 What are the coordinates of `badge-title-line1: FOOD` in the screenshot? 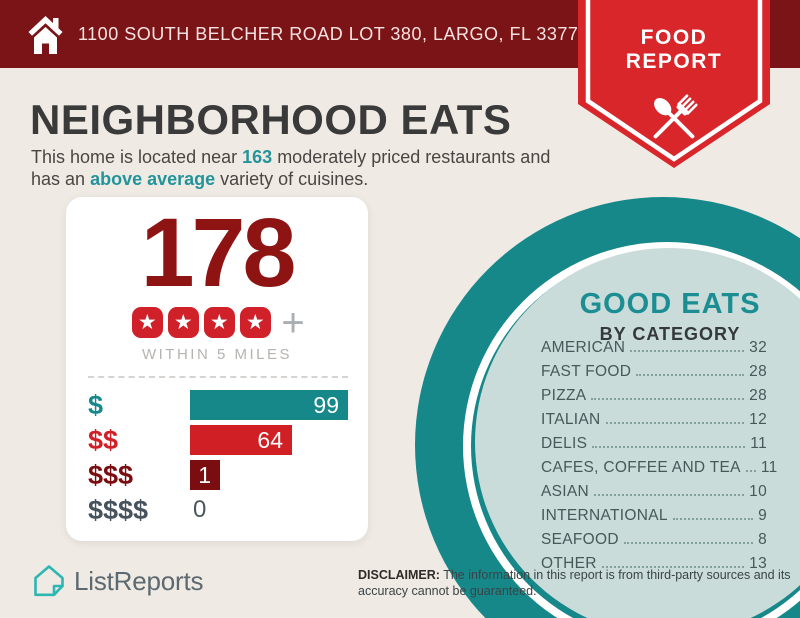 It's located at (674, 37).